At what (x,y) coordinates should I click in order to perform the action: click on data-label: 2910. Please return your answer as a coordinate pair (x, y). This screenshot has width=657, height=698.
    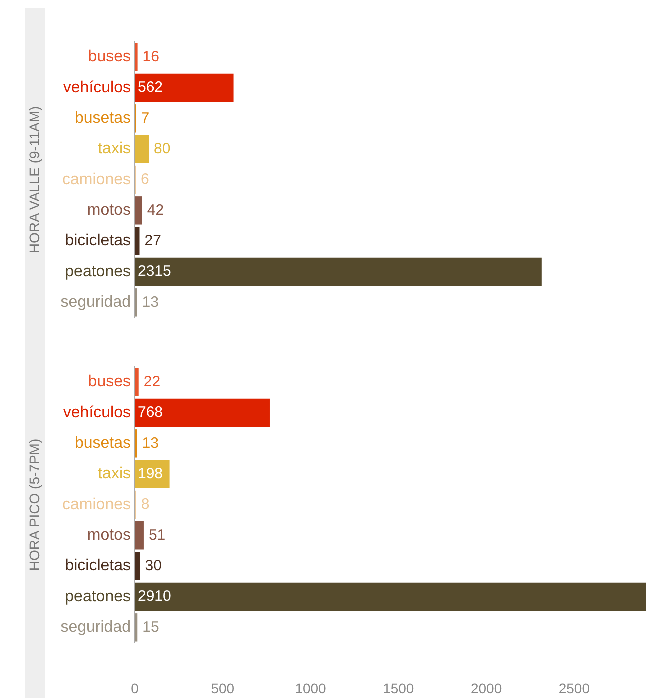
    Looking at the image, I should click on (155, 597).